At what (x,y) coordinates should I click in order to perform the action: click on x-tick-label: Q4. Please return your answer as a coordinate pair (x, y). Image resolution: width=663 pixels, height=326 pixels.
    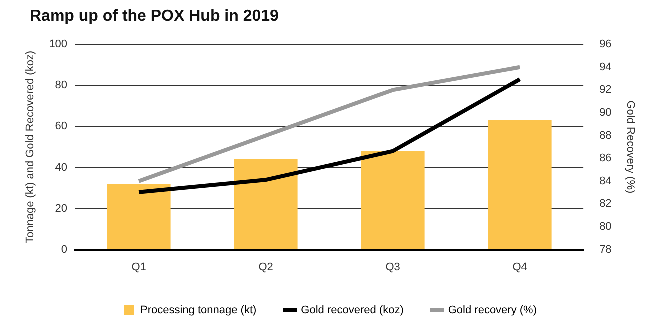
    Looking at the image, I should click on (520, 267).